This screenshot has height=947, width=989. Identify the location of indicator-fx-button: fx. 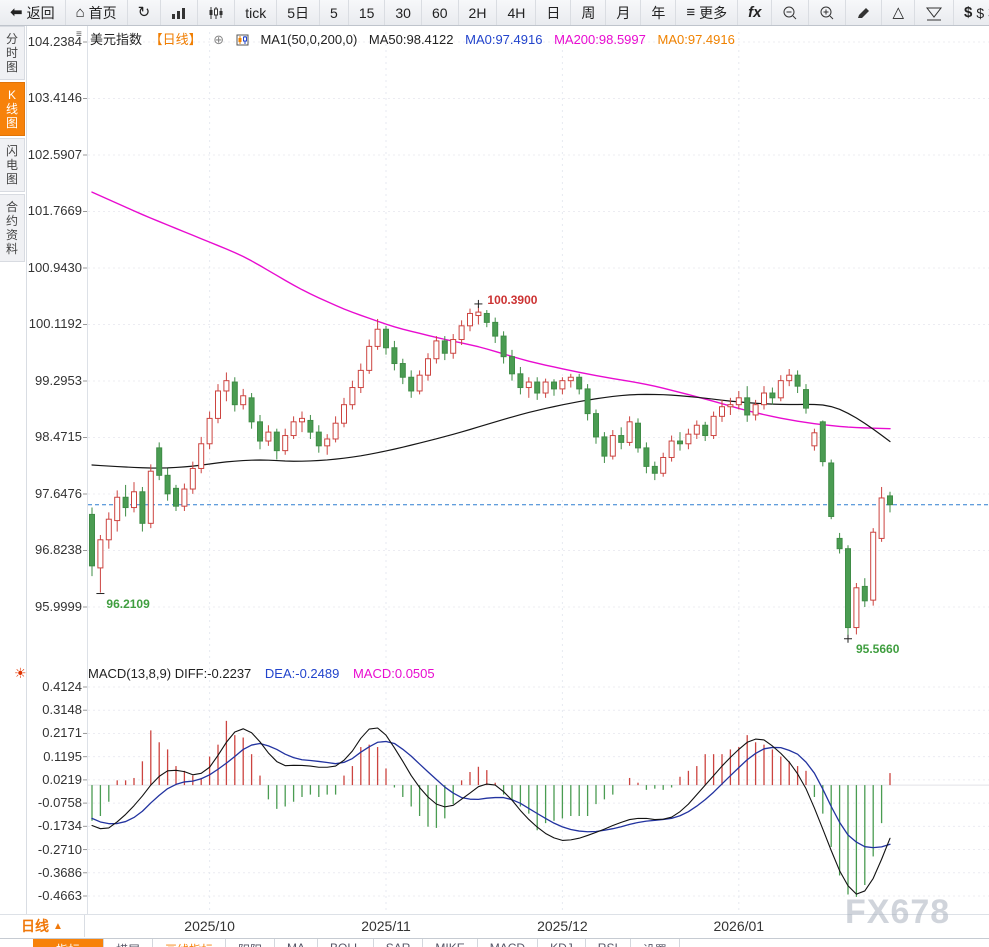
(755, 12).